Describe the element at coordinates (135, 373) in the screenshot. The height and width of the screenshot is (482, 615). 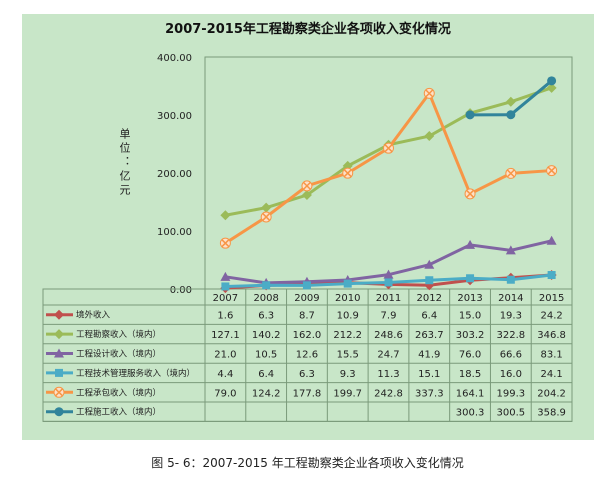
I see `legend-label: 工程技术管理服务收入（境内）` at that location.